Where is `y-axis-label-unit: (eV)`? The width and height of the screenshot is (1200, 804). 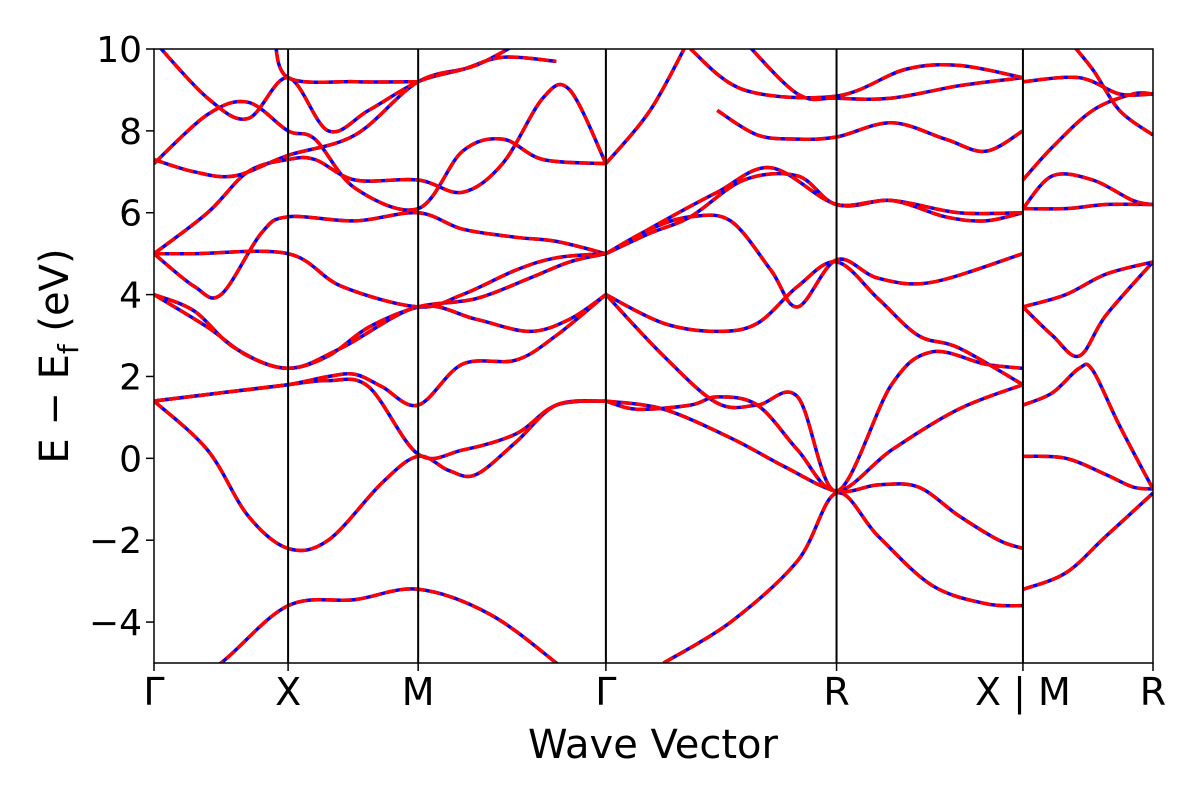
y-axis-label-unit: (eV) is located at coordinates (55, 296).